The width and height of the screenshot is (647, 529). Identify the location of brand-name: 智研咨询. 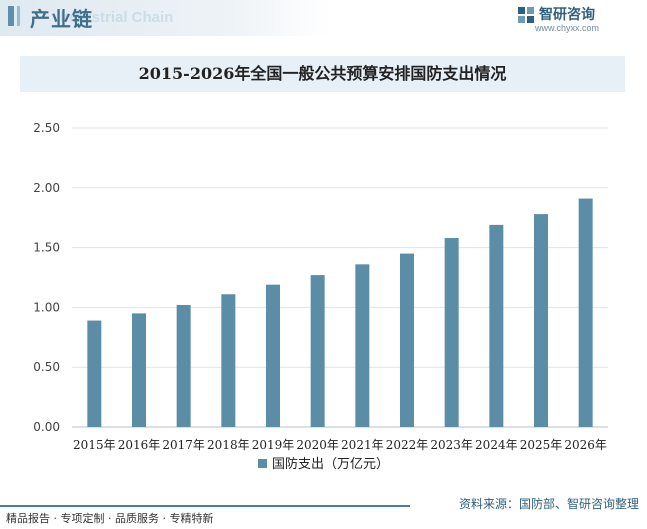
(567, 15).